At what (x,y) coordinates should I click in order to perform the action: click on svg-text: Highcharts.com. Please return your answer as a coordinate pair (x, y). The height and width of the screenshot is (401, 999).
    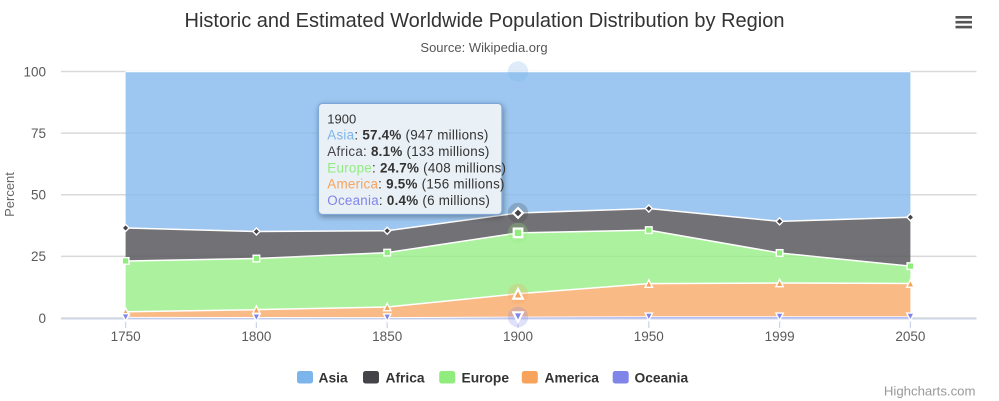
    Looking at the image, I should click on (930, 390).